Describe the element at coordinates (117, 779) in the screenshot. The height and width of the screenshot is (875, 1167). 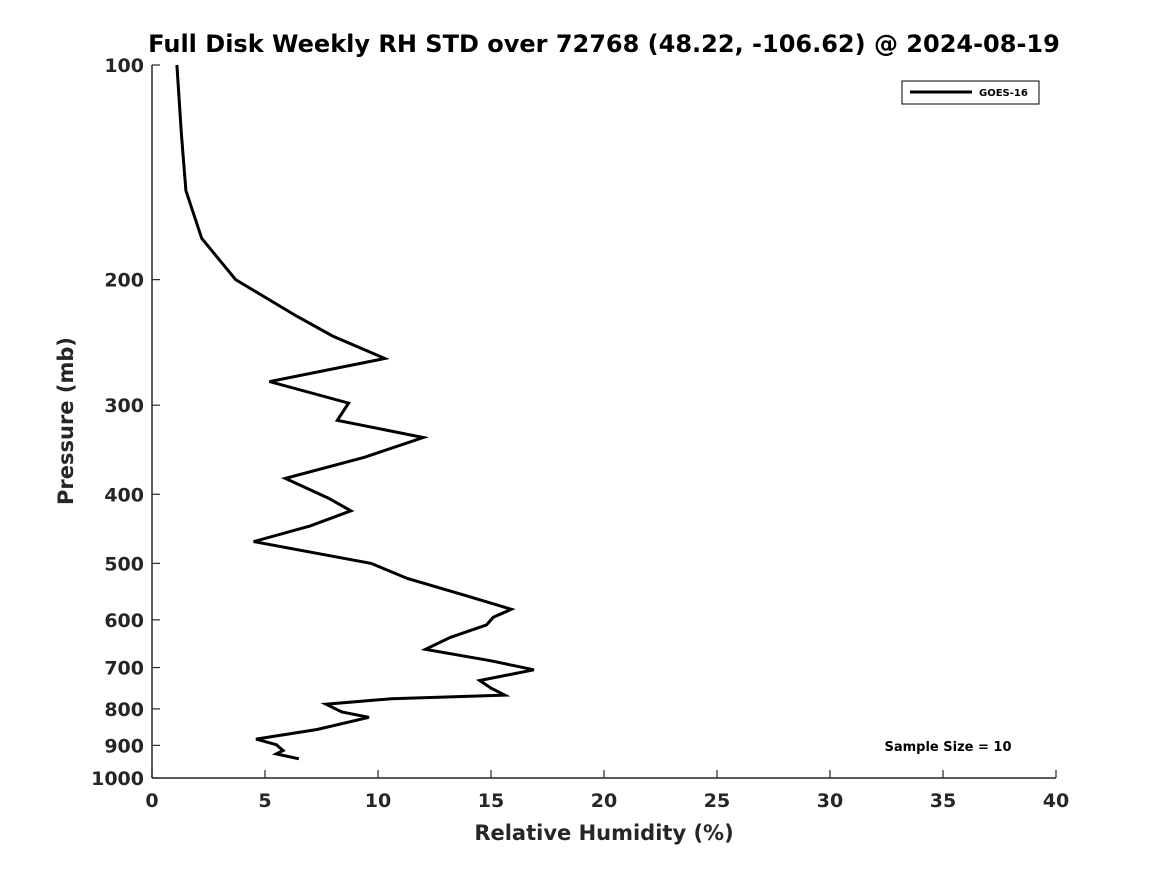
I see `y-tick-label: 1000` at that location.